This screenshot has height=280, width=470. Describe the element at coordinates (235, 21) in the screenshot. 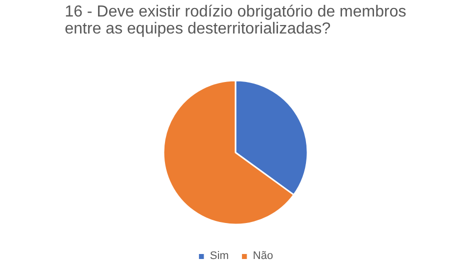

I see `chart-title: 16 - Deve existir rodízio obrigatório de membros entre as equipes desterritorializadas?` at that location.